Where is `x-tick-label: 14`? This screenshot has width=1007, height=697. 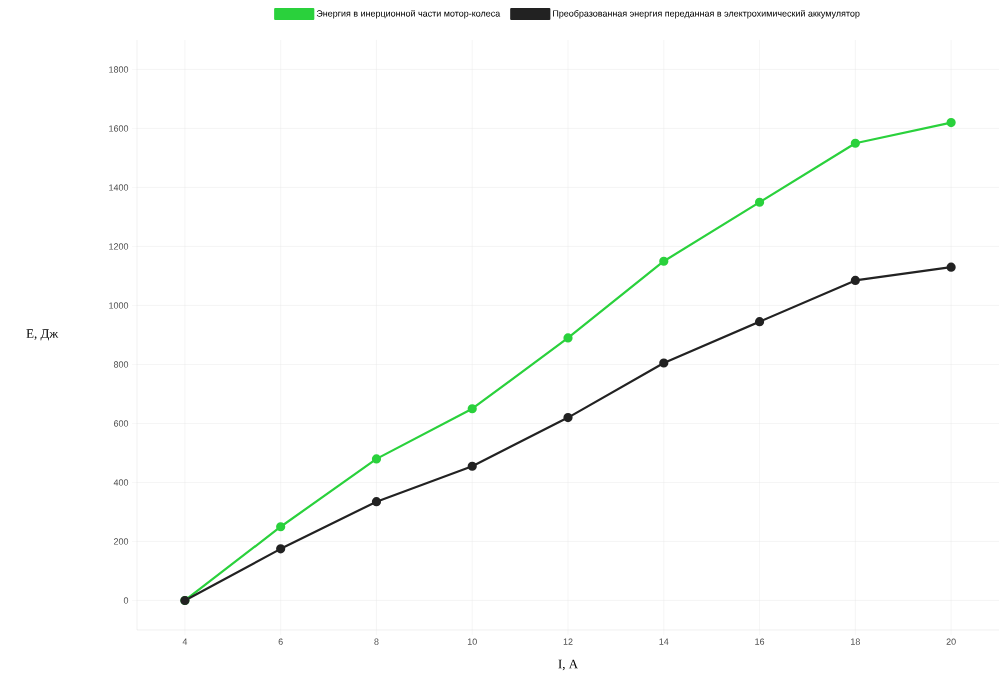 x-tick-label: 14 is located at coordinates (664, 641).